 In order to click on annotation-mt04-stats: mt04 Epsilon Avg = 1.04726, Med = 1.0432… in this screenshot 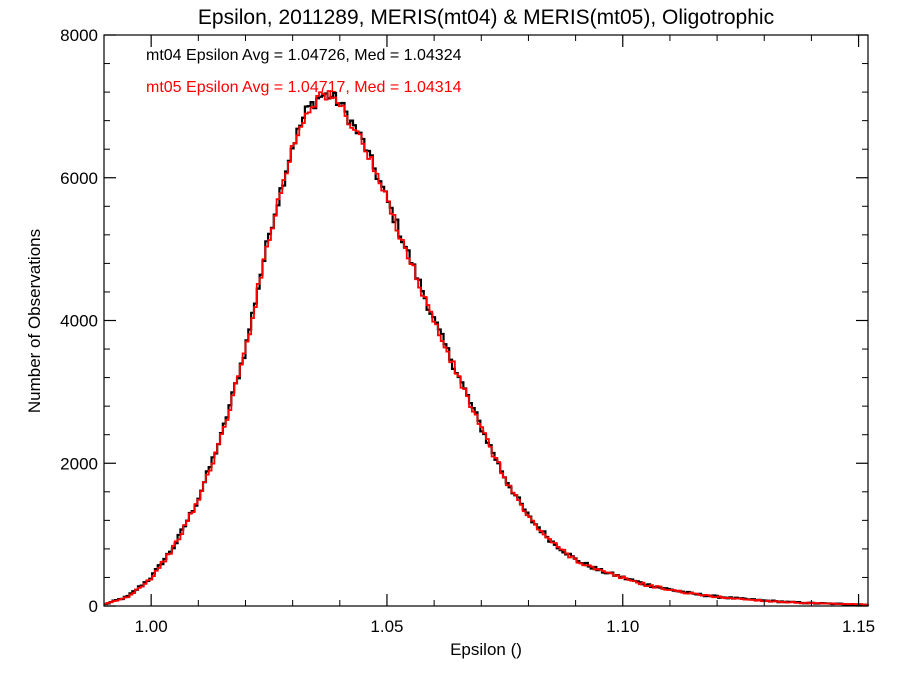, I will do `click(304, 55)`.